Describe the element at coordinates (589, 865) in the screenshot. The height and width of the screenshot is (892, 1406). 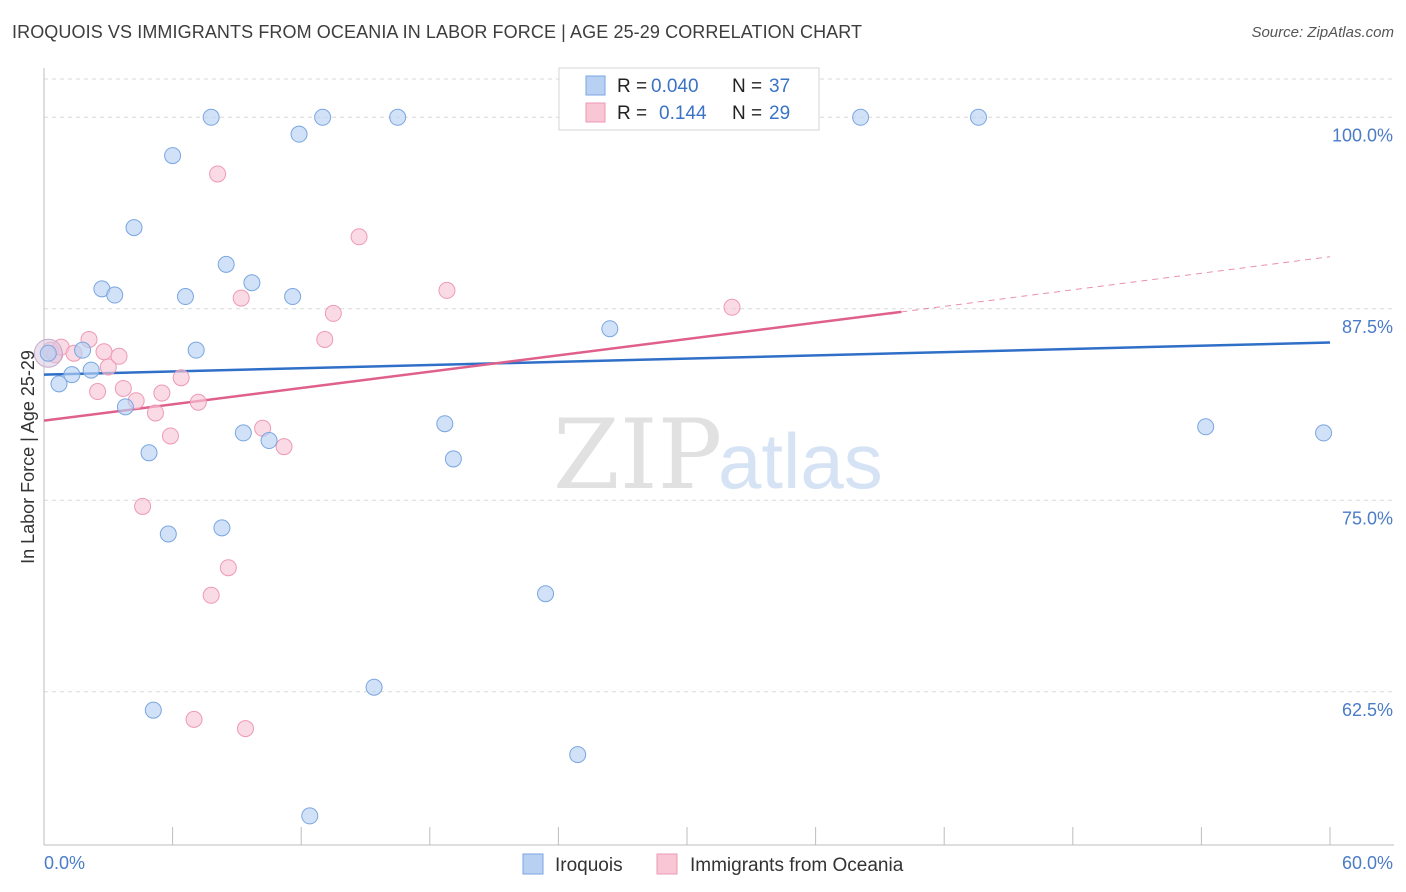
I see `bottom-legend-label-iroquois: Iroquois` at that location.